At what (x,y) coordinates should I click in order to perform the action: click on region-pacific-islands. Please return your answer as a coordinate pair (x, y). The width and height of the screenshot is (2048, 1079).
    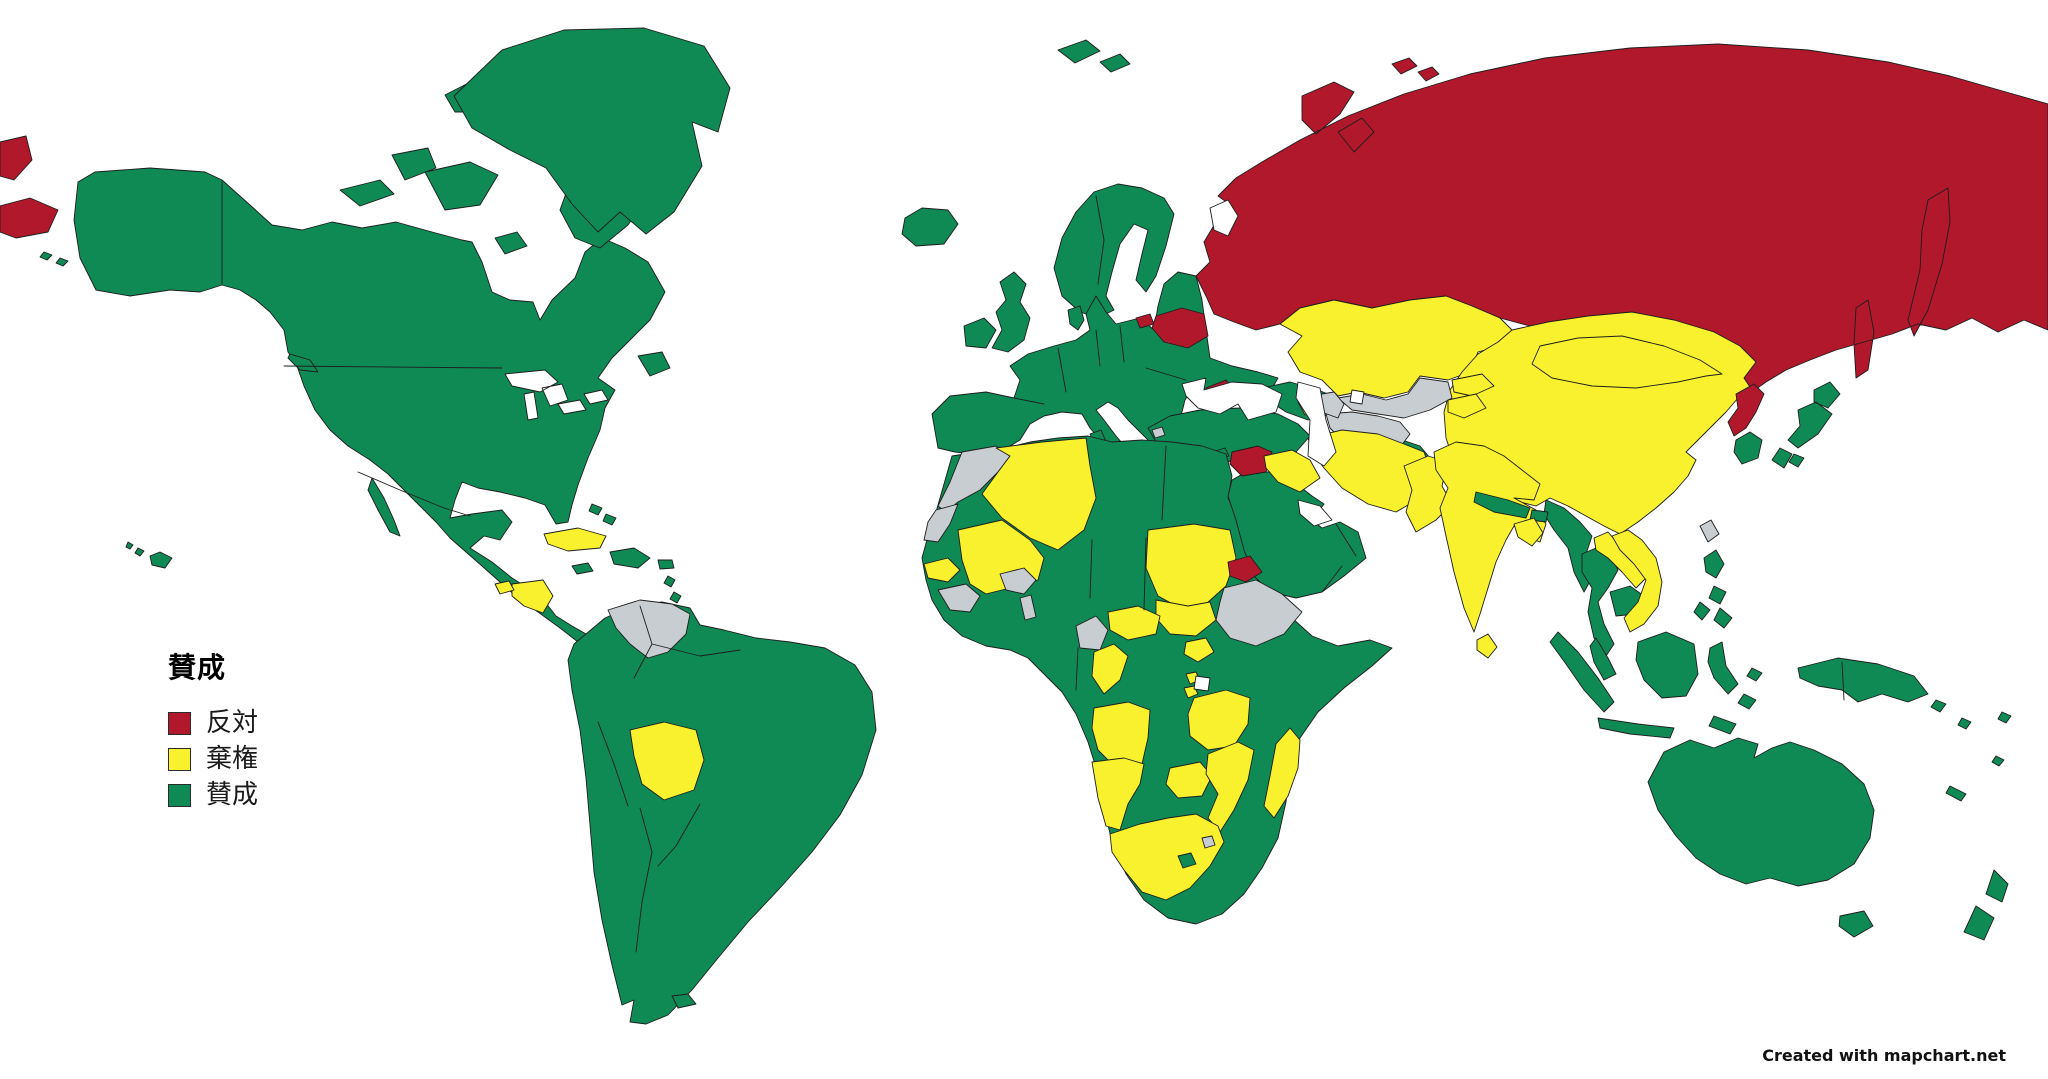
    Looking at the image, I should click on (1971, 750).